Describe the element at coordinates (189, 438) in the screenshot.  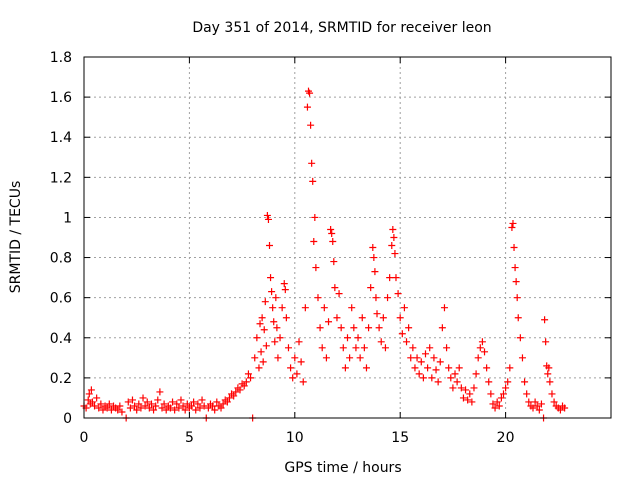
I see `x-tick-label: 5` at that location.